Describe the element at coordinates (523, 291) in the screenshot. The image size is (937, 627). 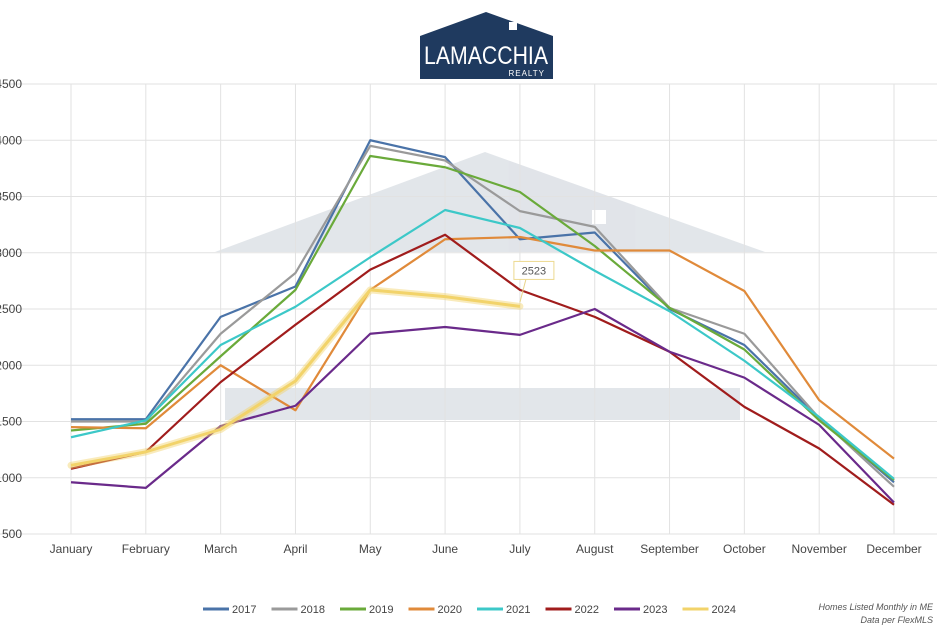
I see `annotation-leader` at that location.